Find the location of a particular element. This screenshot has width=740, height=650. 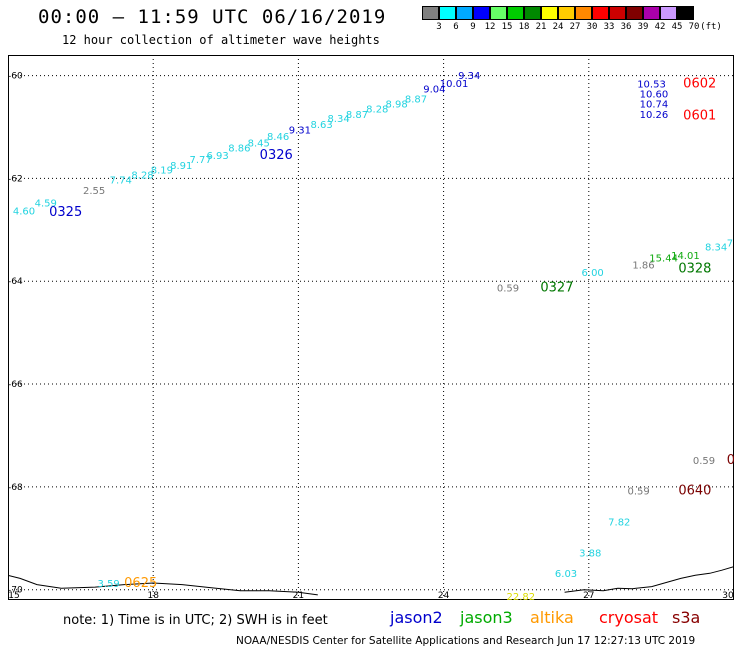

legend-label-39: 39 is located at coordinates (643, 27).